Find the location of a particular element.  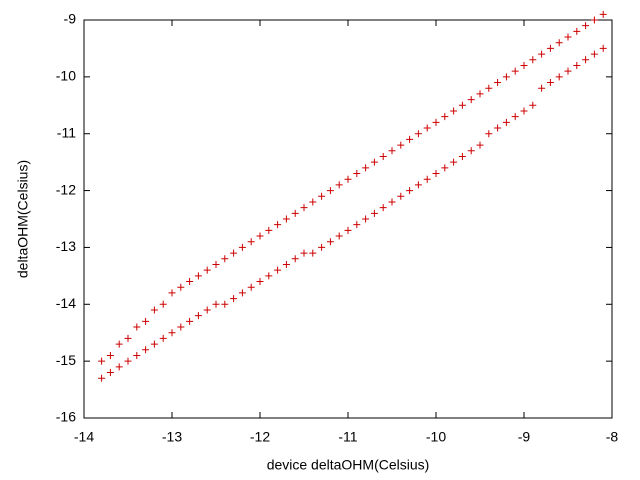

x-tick-label: -14 is located at coordinates (84, 437).